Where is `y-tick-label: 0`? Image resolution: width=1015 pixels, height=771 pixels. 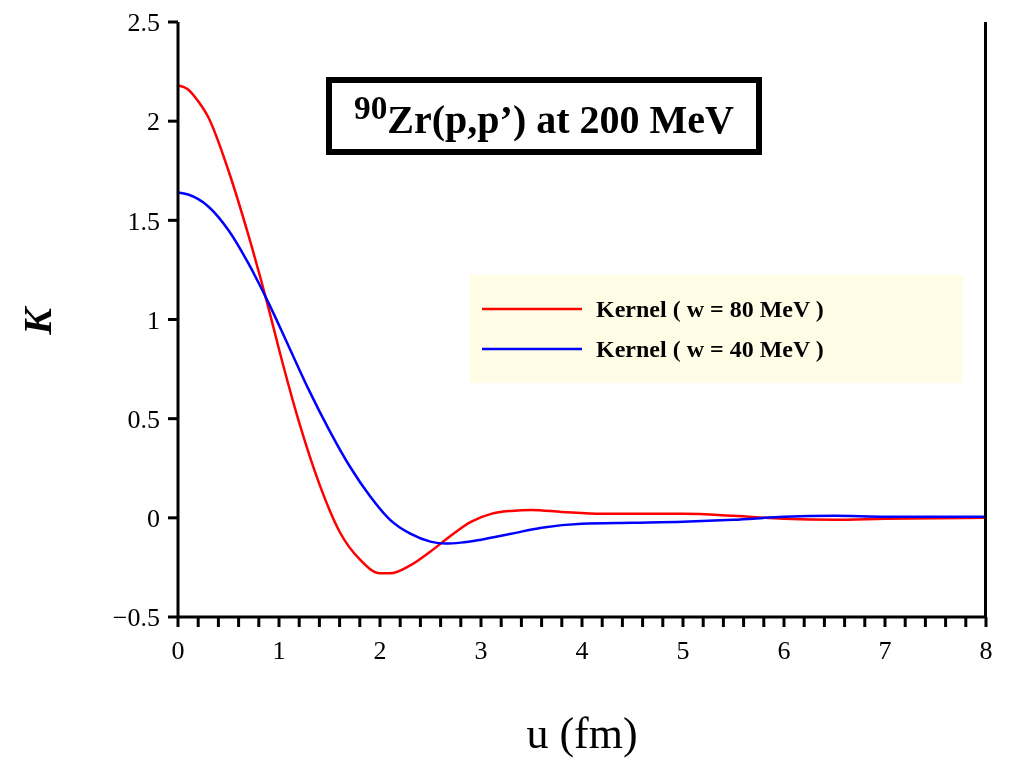 y-tick-label: 0 is located at coordinates (153, 519).